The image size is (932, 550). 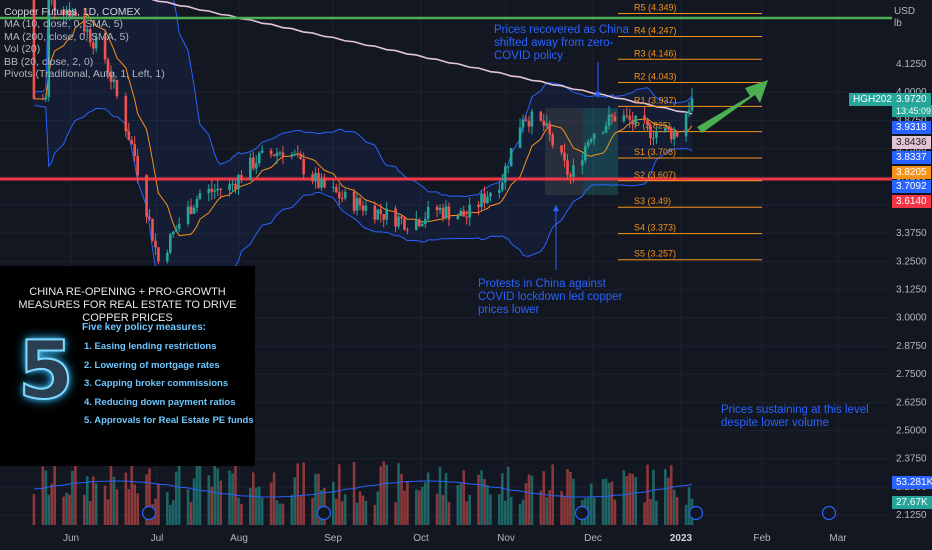 I want to click on y-tick-label: 4.0000, so click(x=911, y=92).